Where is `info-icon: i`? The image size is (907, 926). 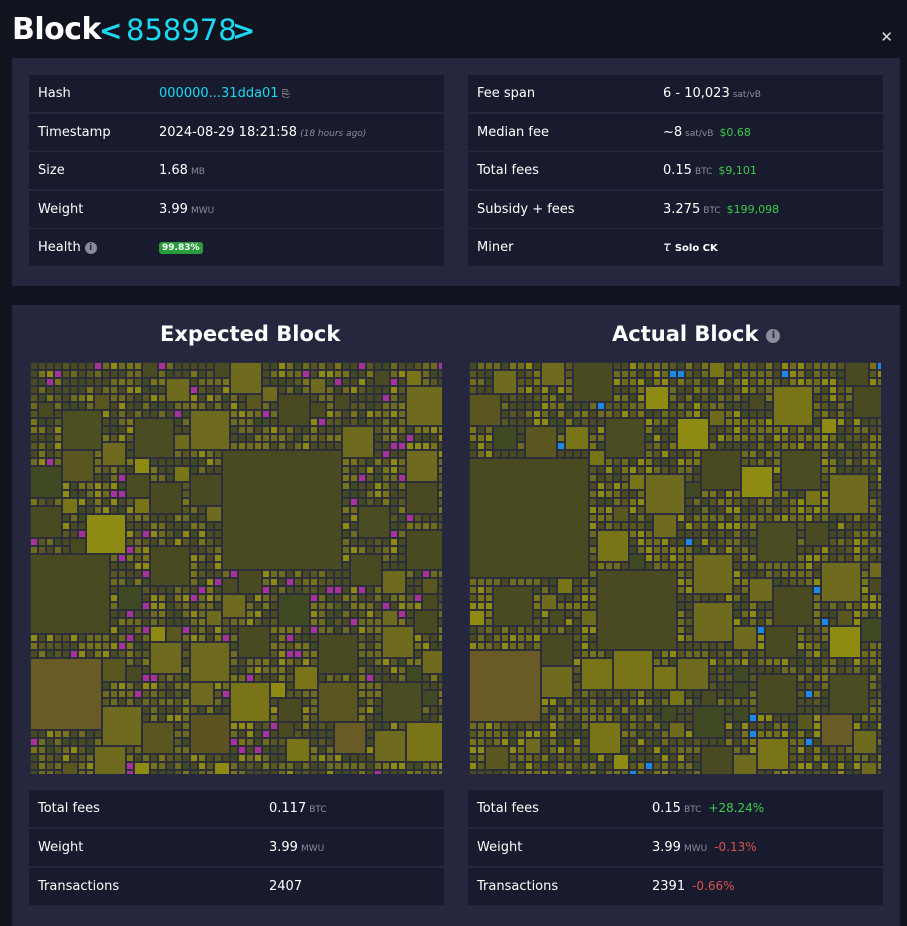
info-icon: i is located at coordinates (90, 248).